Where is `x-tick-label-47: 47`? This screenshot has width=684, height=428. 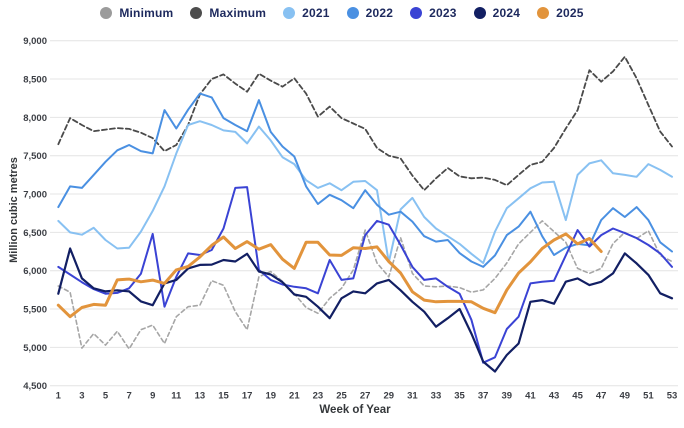
x-tick-label-47: 47 is located at coordinates (601, 396).